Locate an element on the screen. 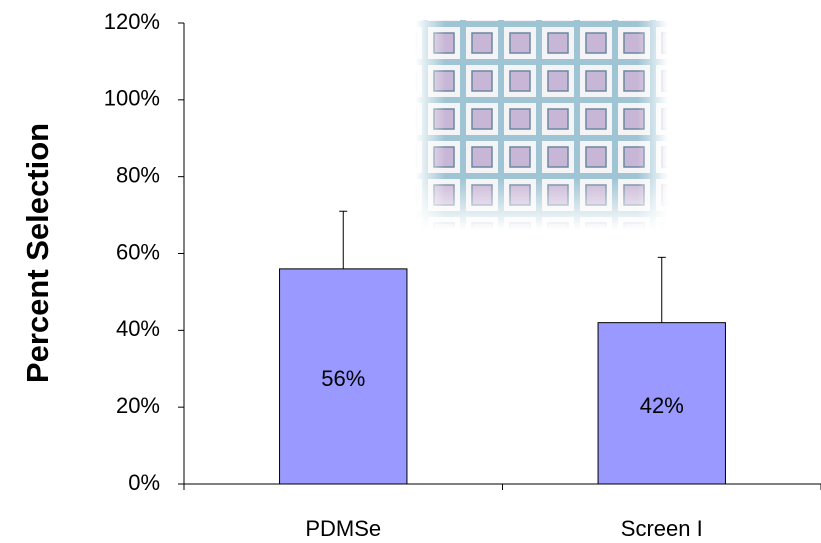  y-tick-label: 20% is located at coordinates (138, 405).